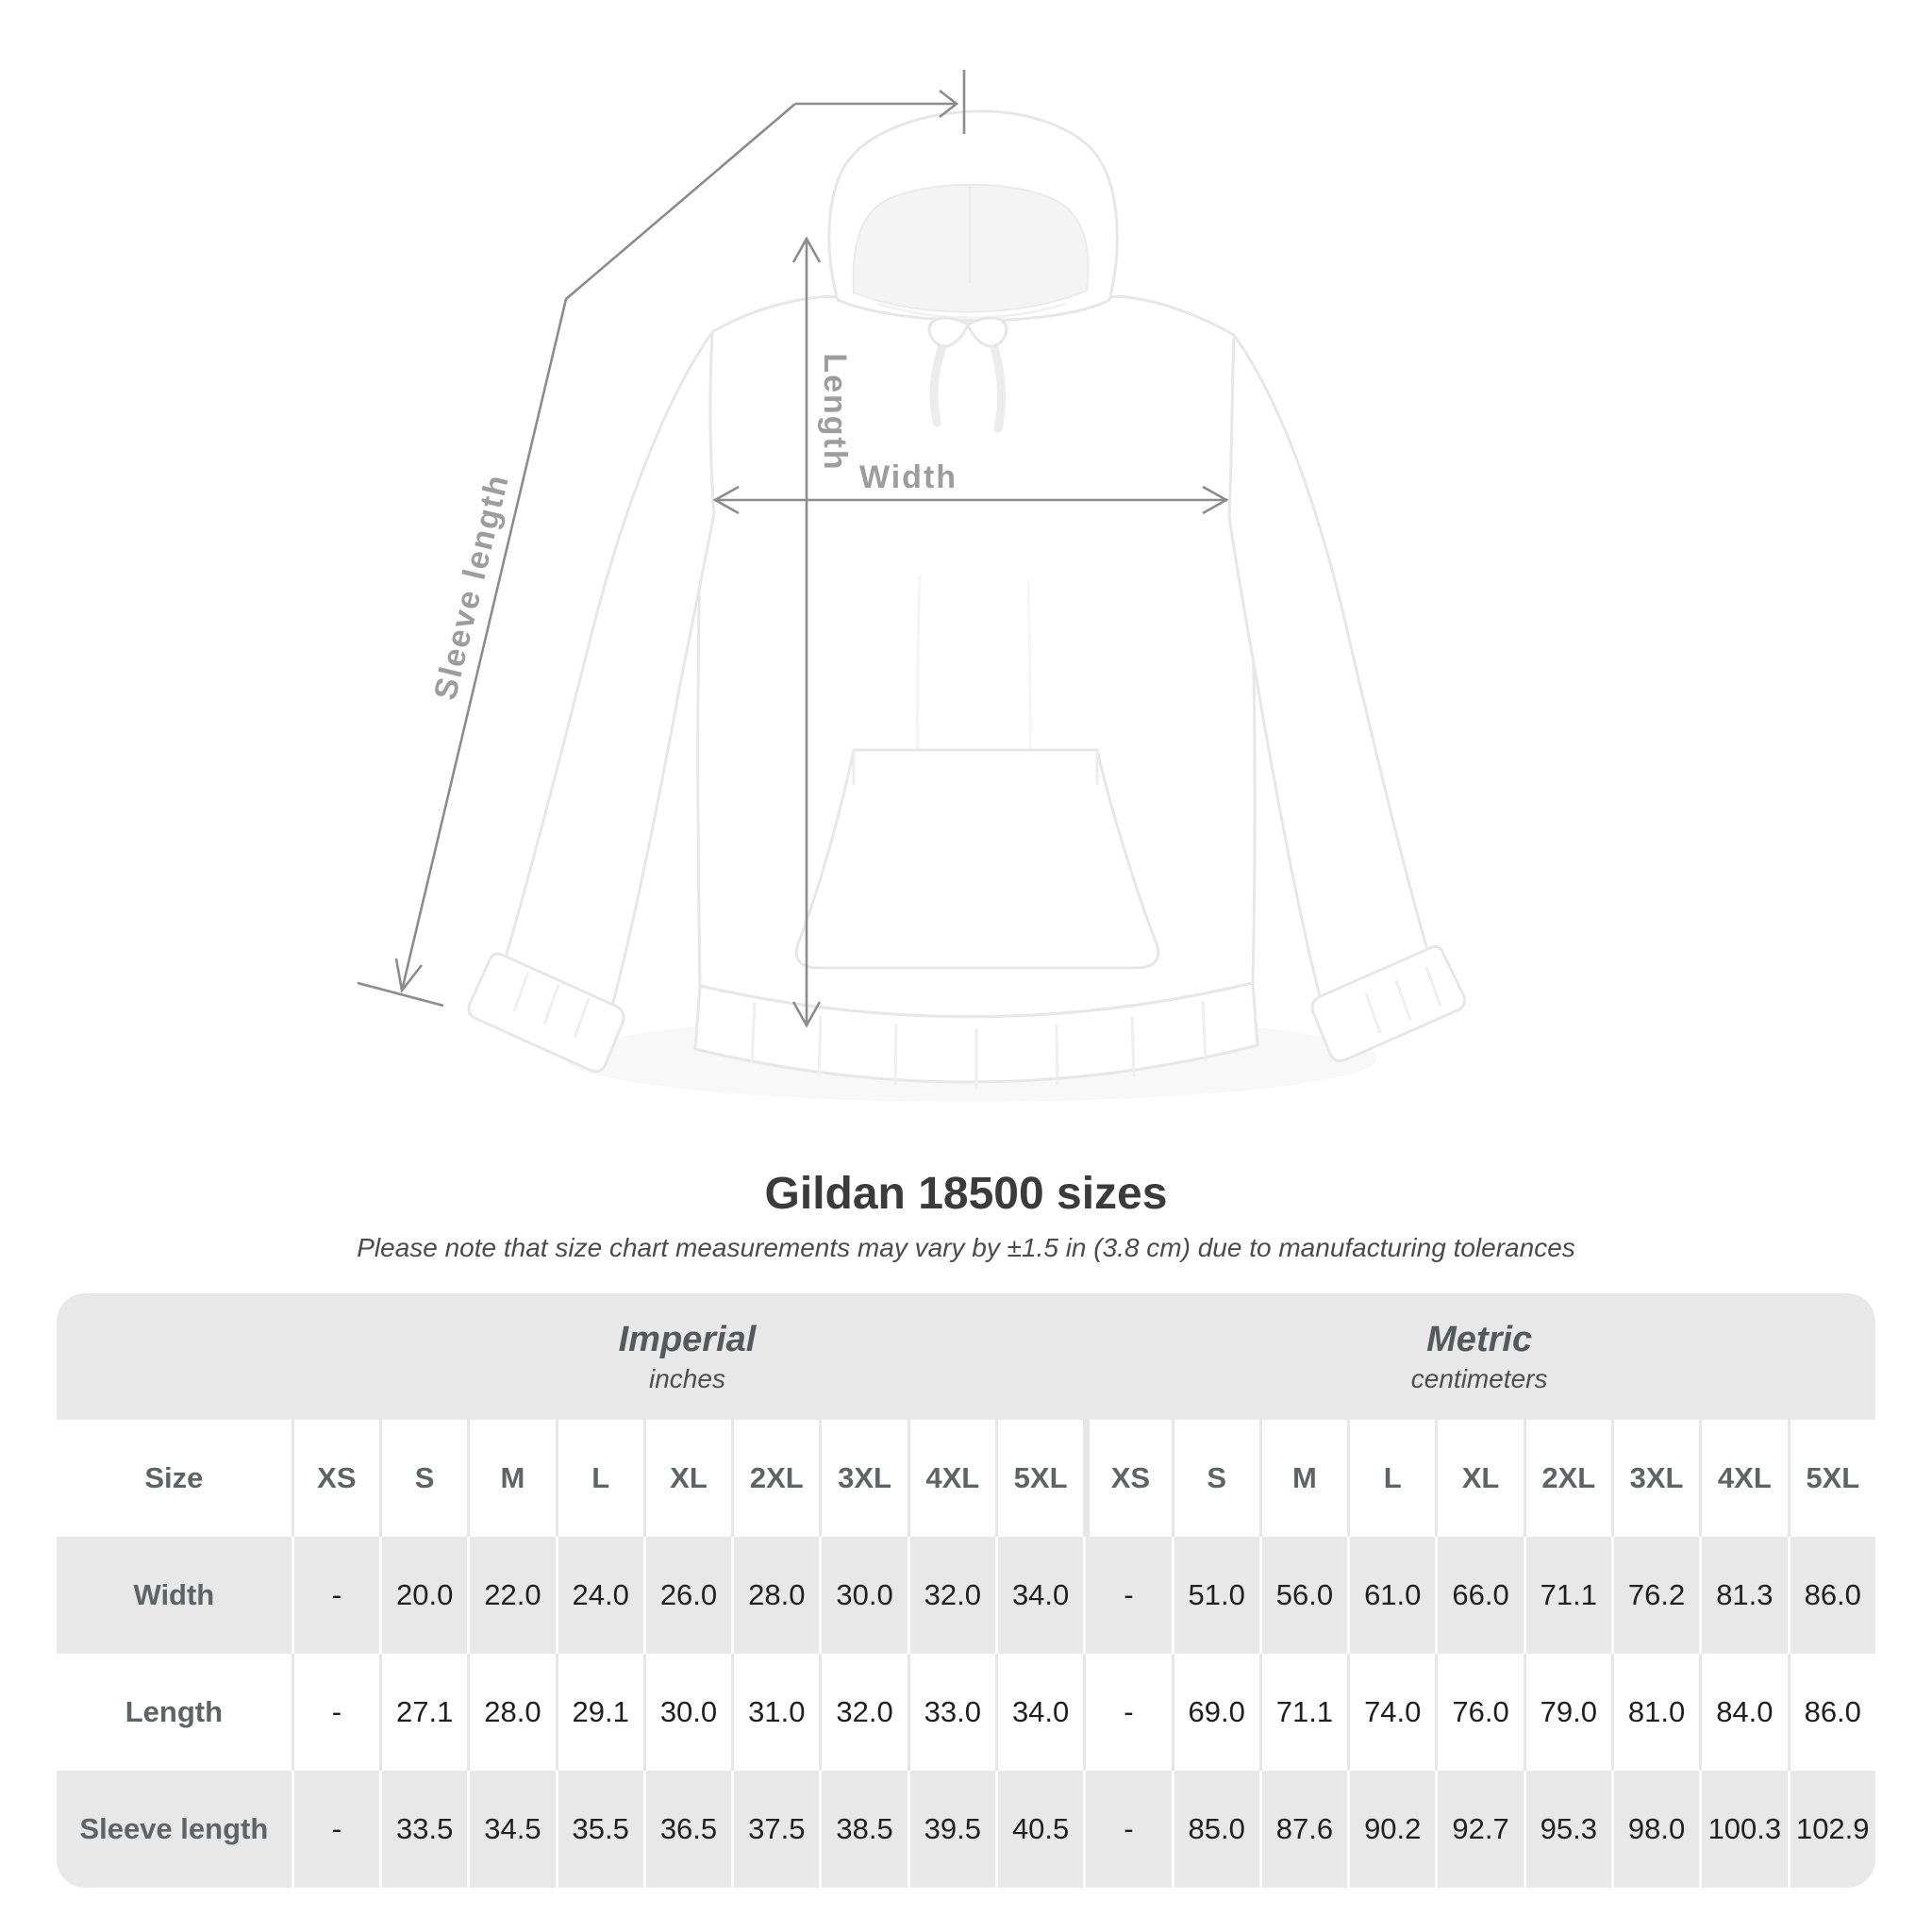 The width and height of the screenshot is (1932, 1932). Describe the element at coordinates (1215, 1713) in the screenshot. I see `measurement-cell: 69.0` at that location.